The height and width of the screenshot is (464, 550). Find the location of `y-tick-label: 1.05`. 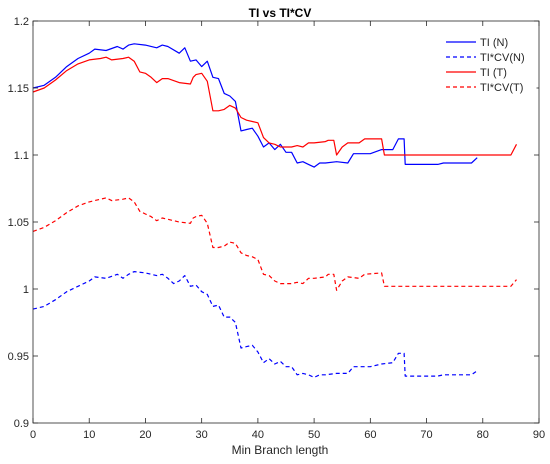

y-tick-label: 1.05 is located at coordinates (18, 223).